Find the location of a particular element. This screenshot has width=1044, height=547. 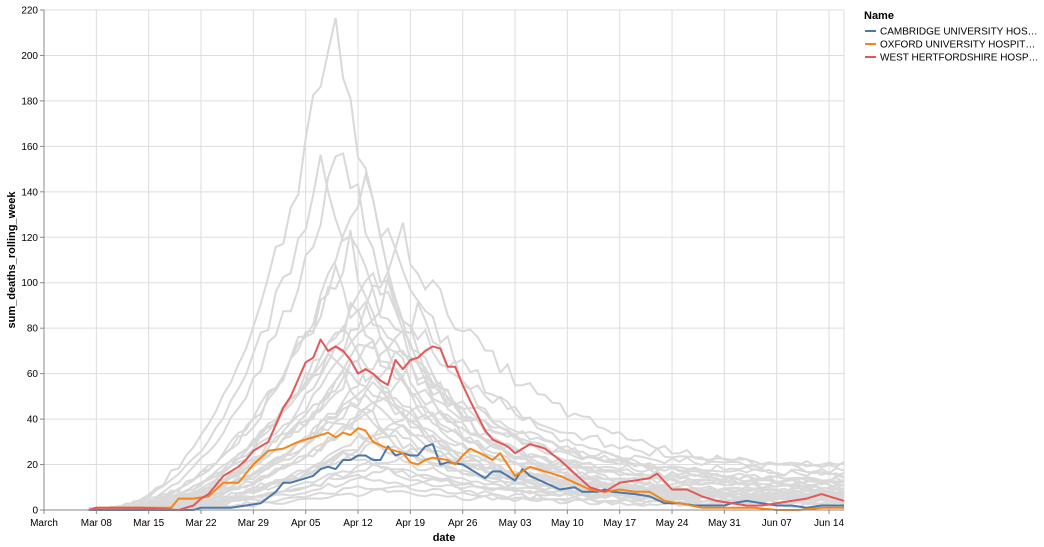

y-tick-label: 120 is located at coordinates (29, 238).